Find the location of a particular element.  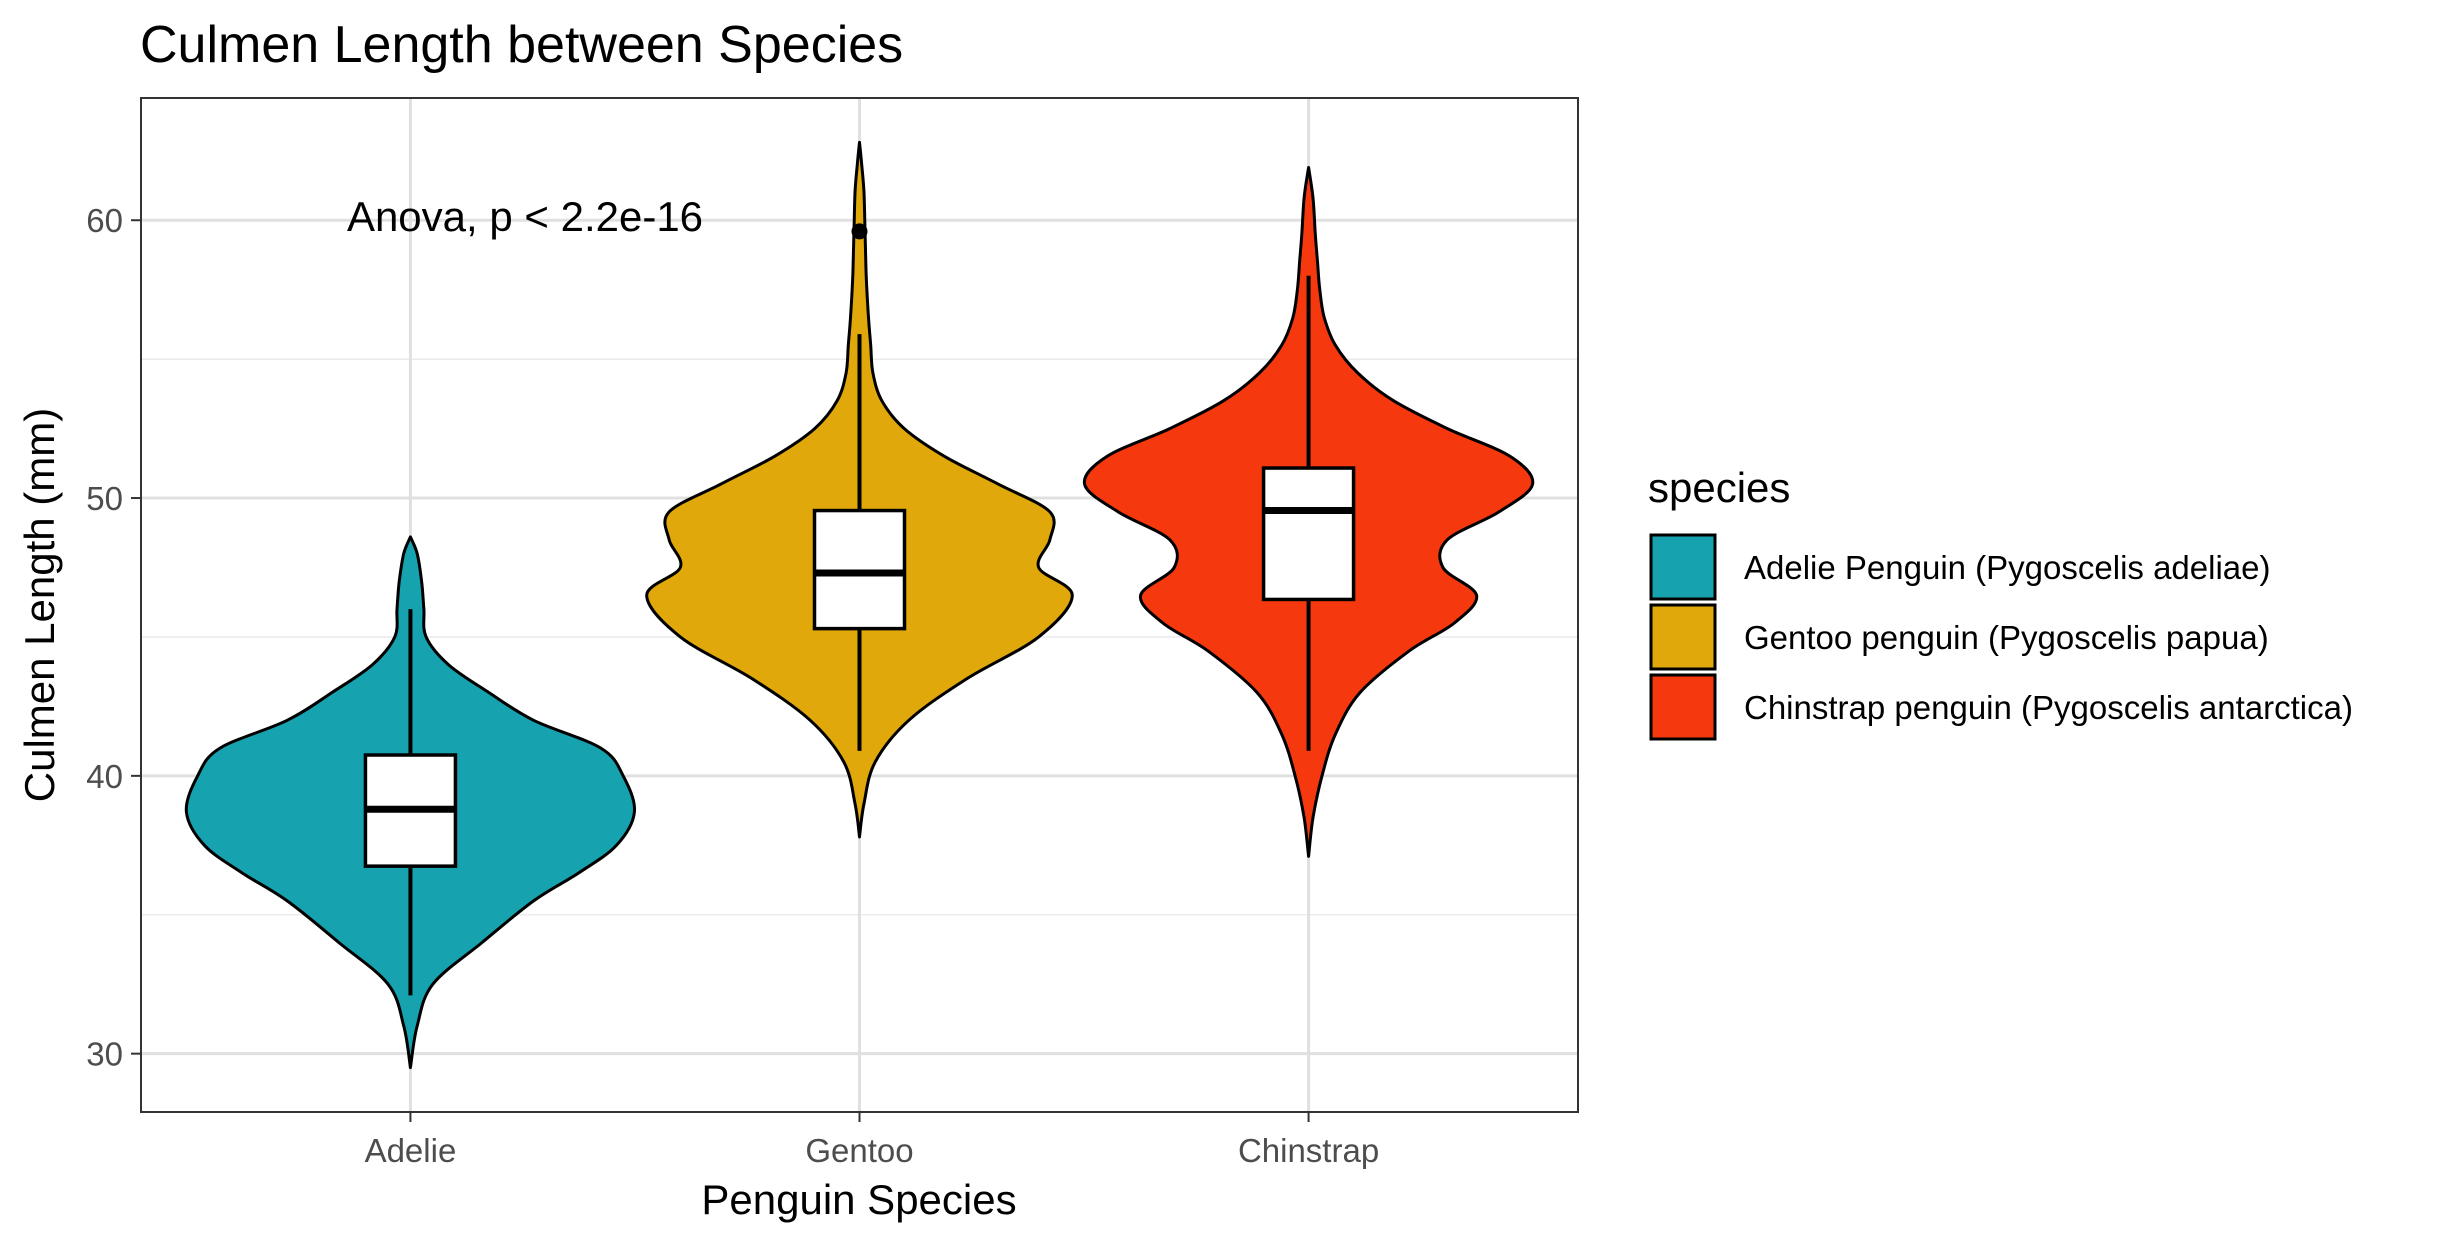

legend-label: Adelie Penguin (Pygoscelis adeliae) is located at coordinates (2007, 567).